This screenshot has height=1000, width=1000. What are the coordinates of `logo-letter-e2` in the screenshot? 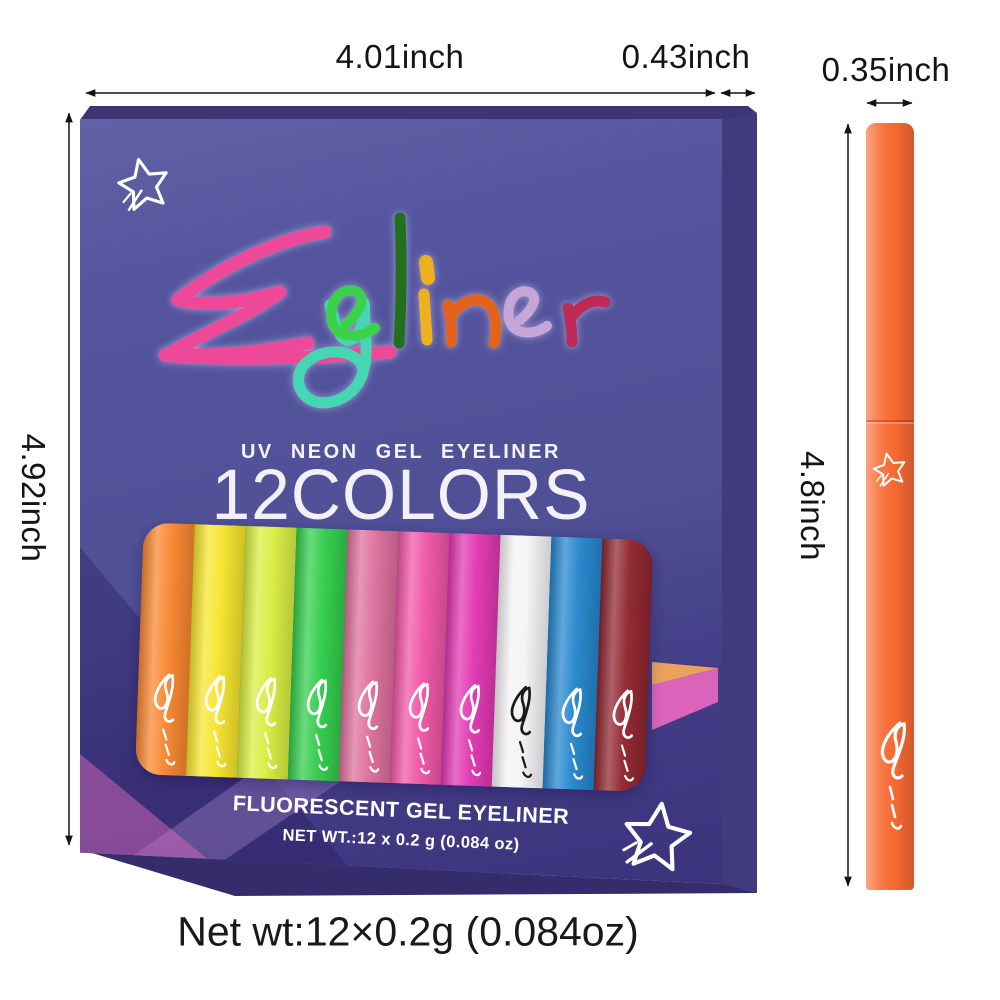 It's located at (527, 312).